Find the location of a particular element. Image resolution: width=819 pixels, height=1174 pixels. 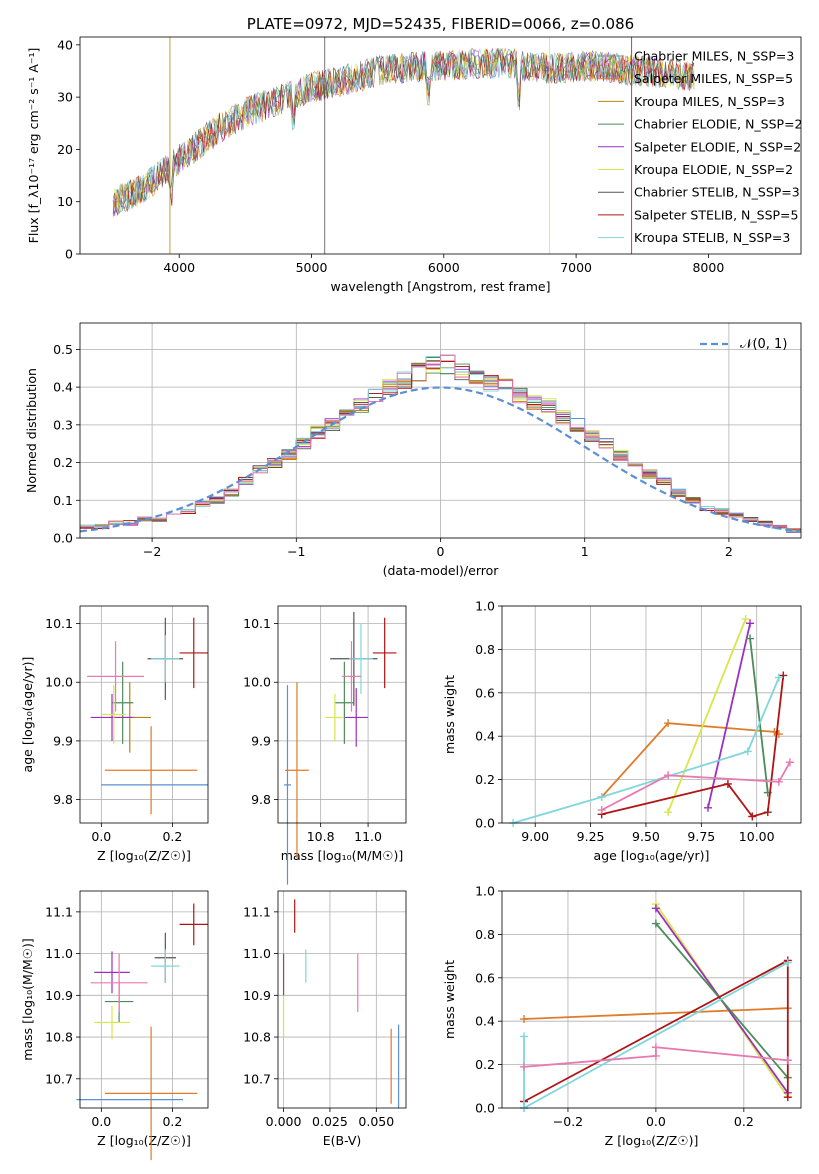

x-tick-label: 9.50 is located at coordinates (646, 836).